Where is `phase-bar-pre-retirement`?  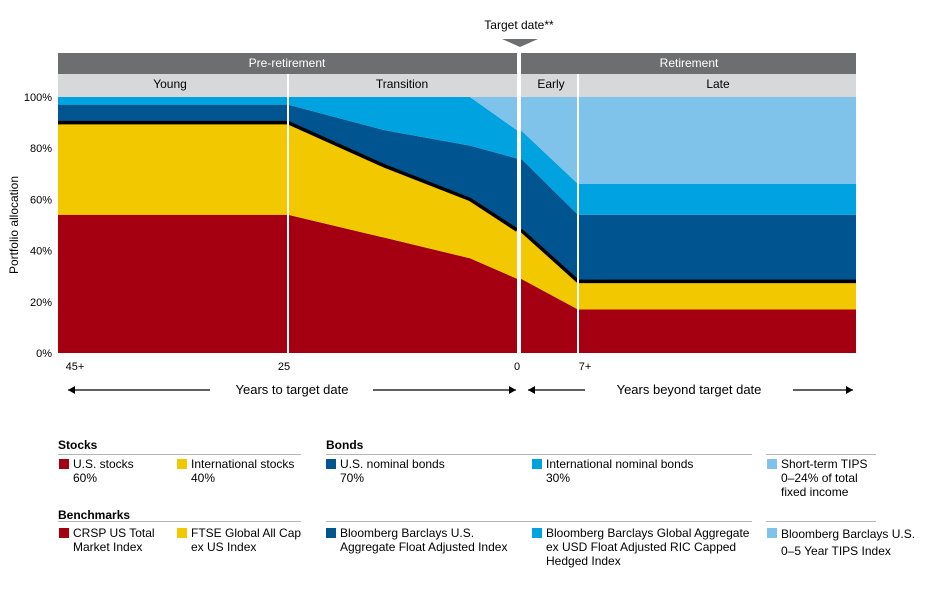 phase-bar-pre-retirement is located at coordinates (287, 63).